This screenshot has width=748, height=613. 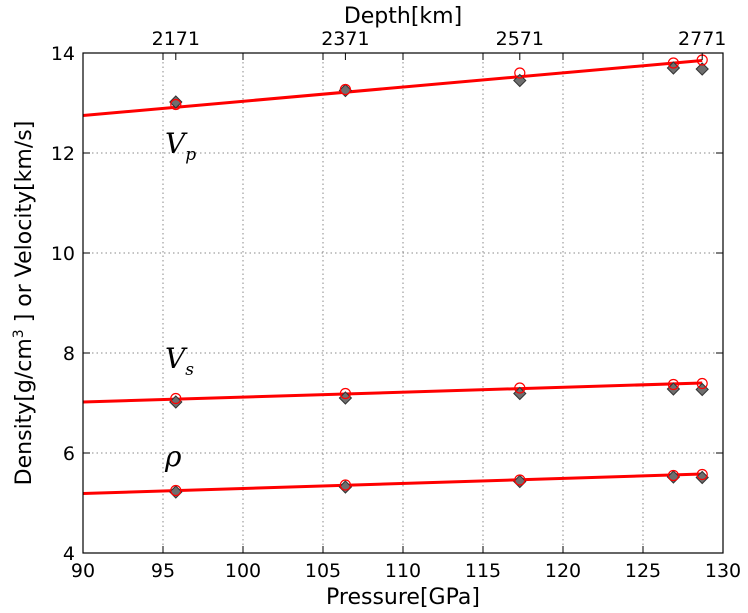 I want to click on y-tick-label: 10, so click(x=63, y=254).